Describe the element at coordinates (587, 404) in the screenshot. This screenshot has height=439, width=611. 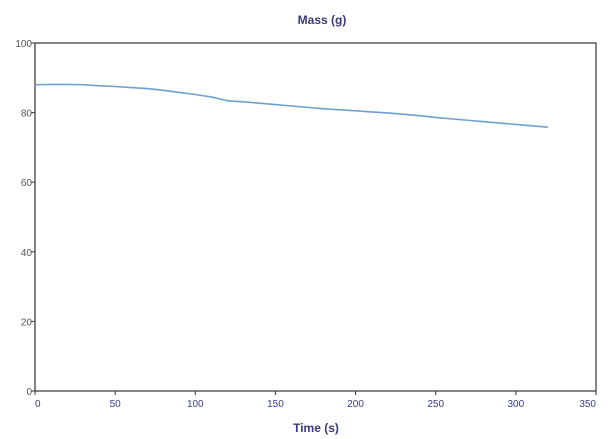
I see `x-tick-label: 350` at that location.